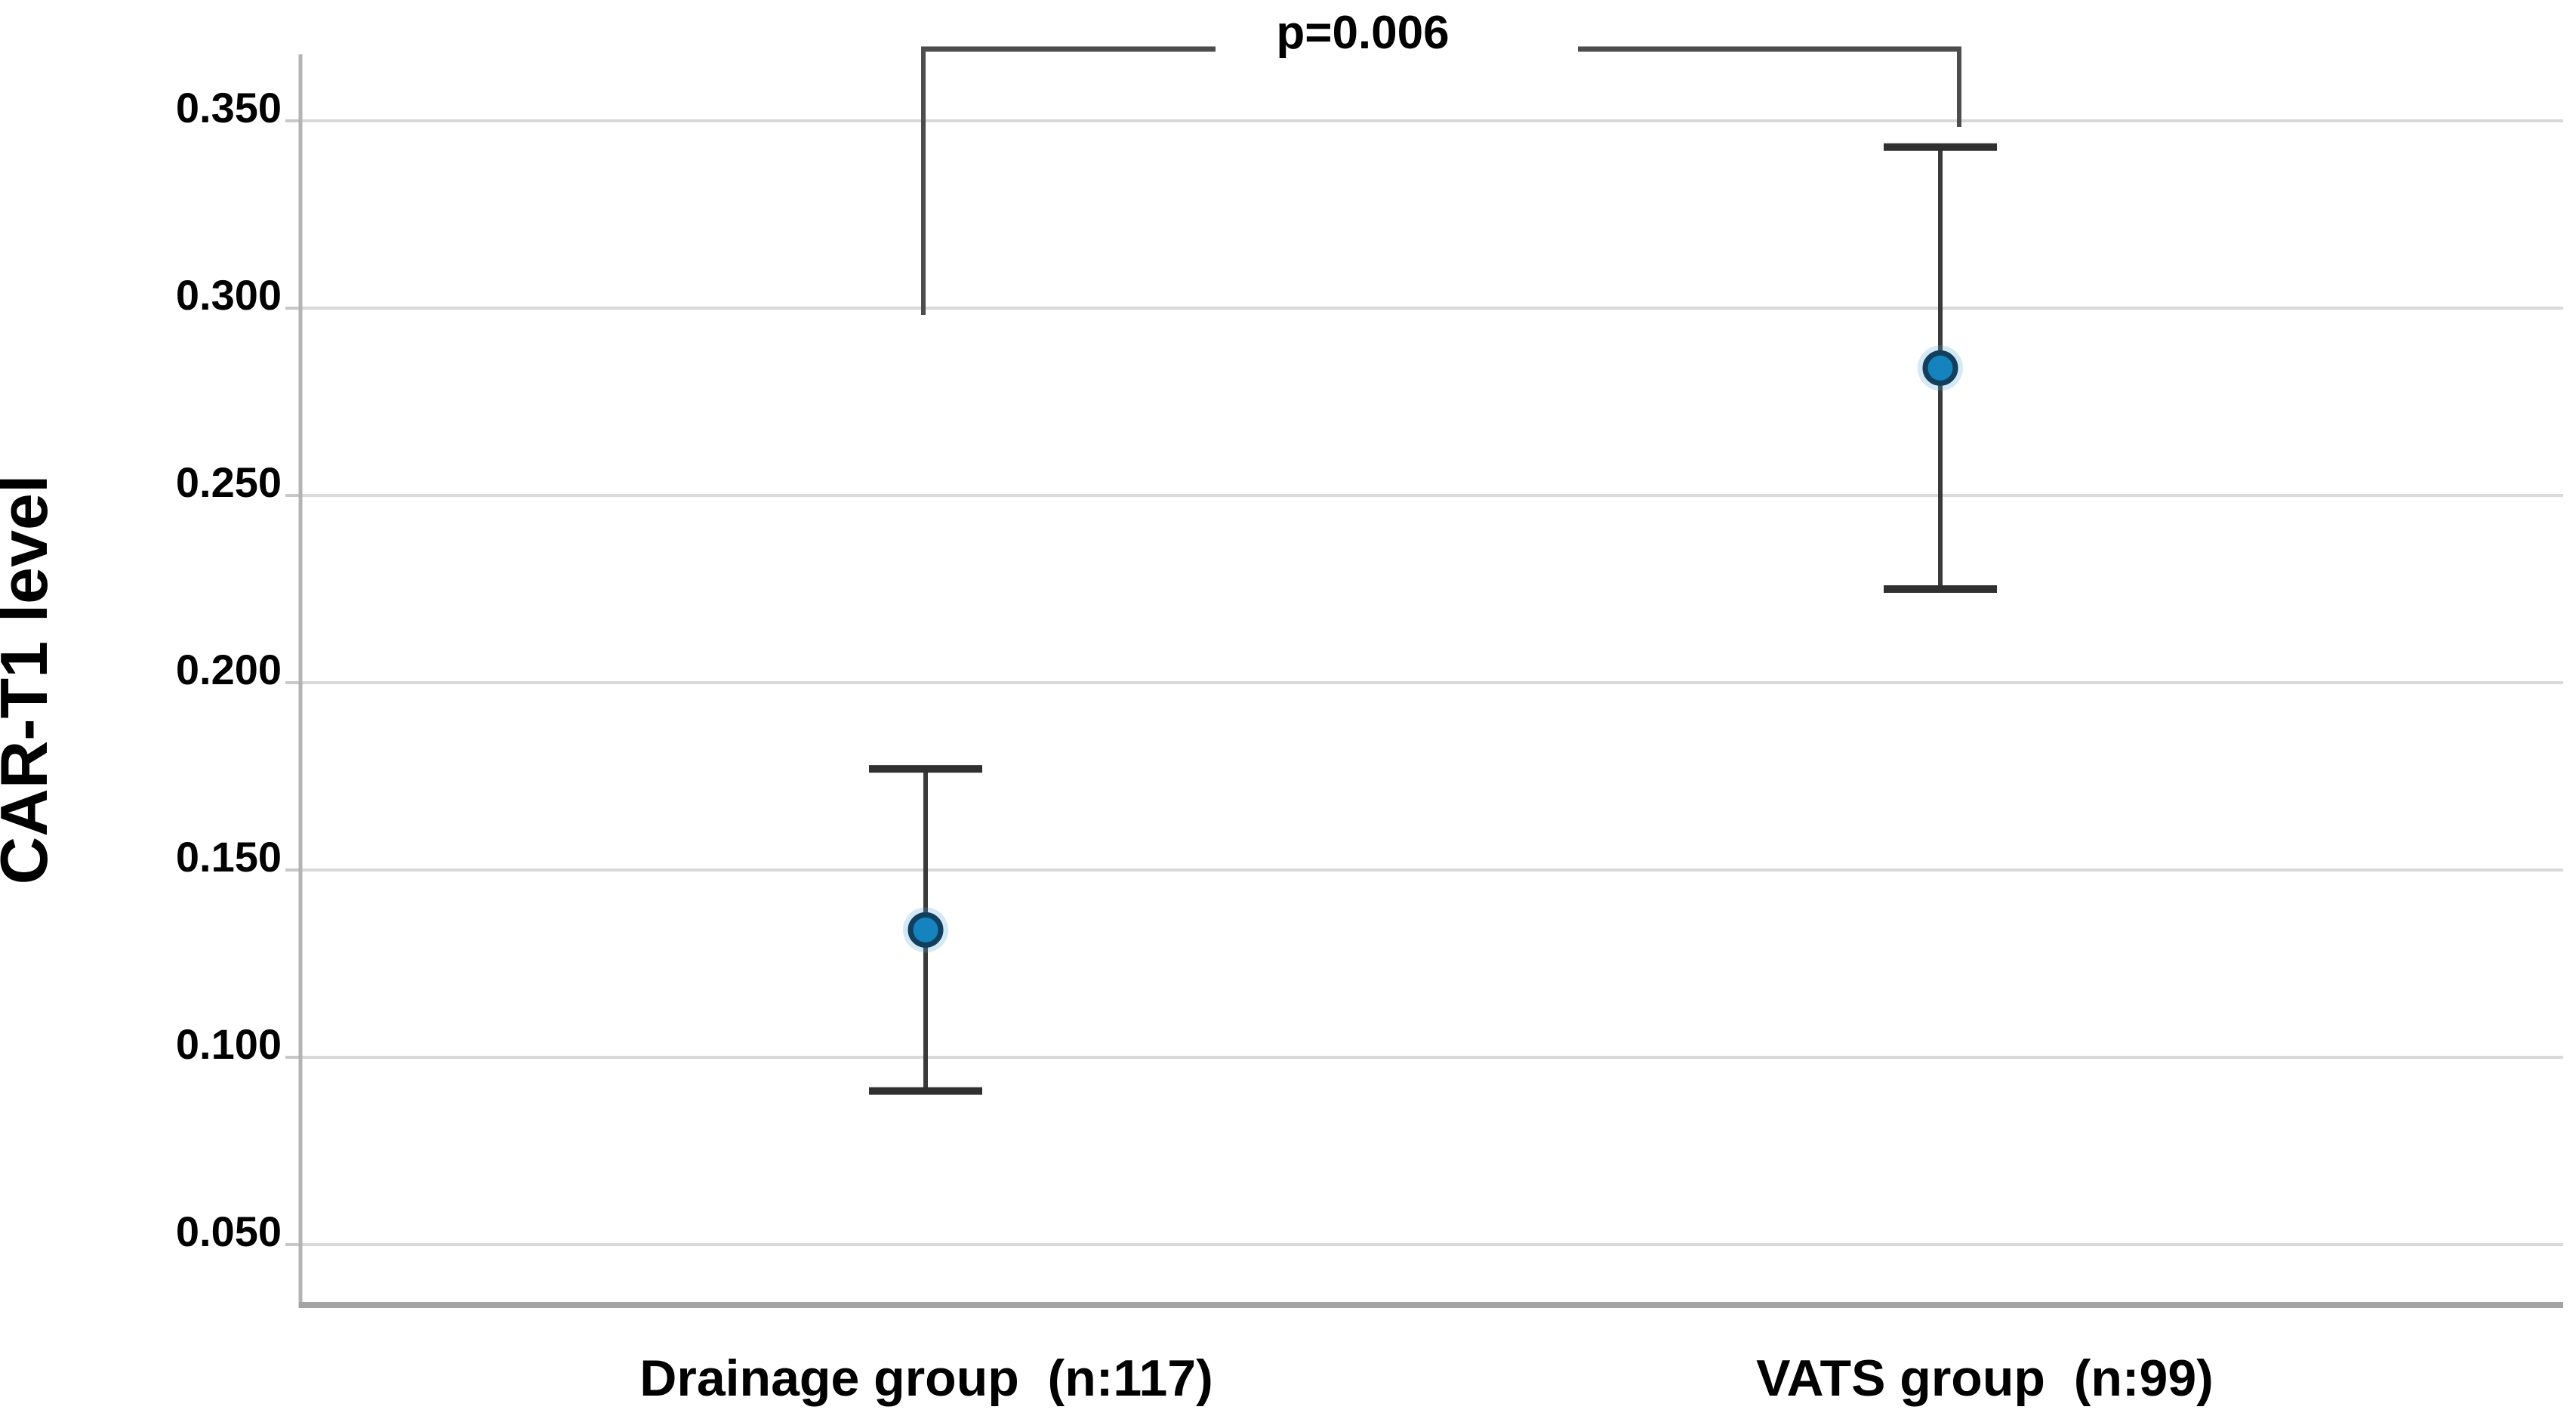  What do you see at coordinates (1985, 1378) in the screenshot?
I see `x-category-label: VATS group (n:99)` at bounding box center [1985, 1378].